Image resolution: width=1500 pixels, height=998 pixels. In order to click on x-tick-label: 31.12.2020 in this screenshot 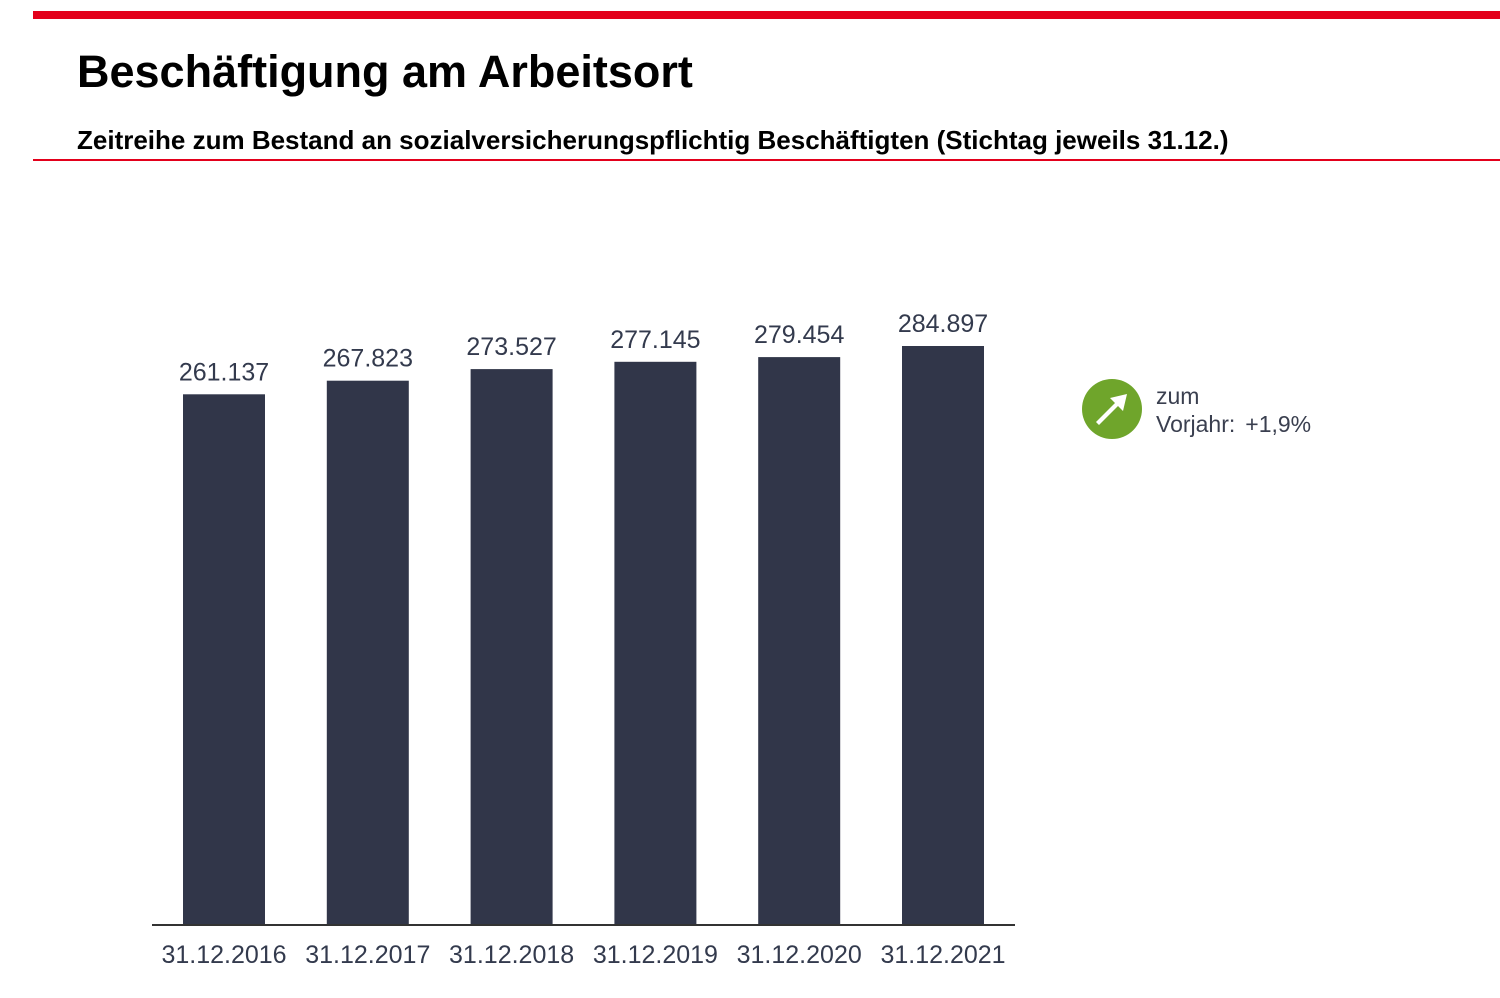, I will do `click(799, 955)`.